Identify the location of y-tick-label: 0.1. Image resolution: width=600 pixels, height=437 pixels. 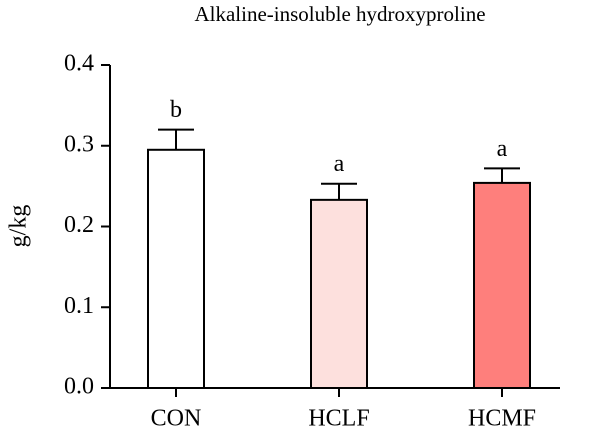
(79, 306).